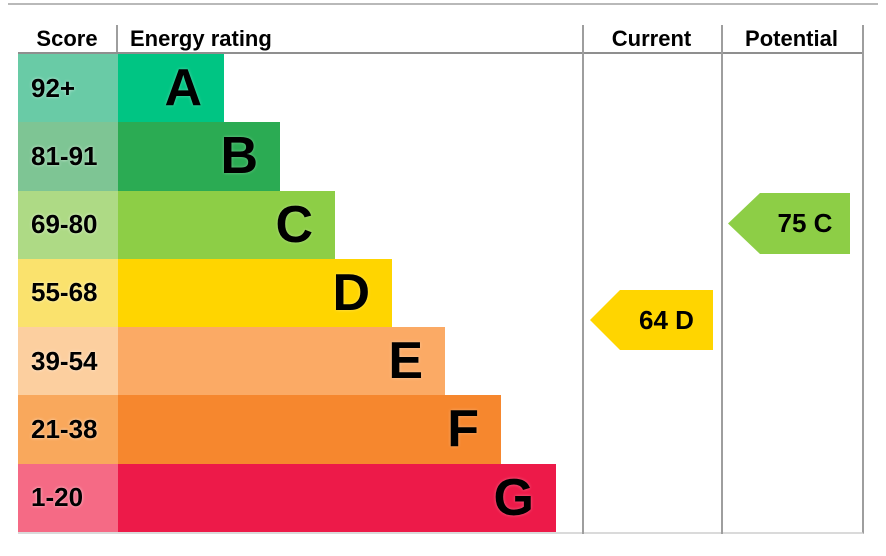  Describe the element at coordinates (255, 293) in the screenshot. I see `band-bar: D` at that location.